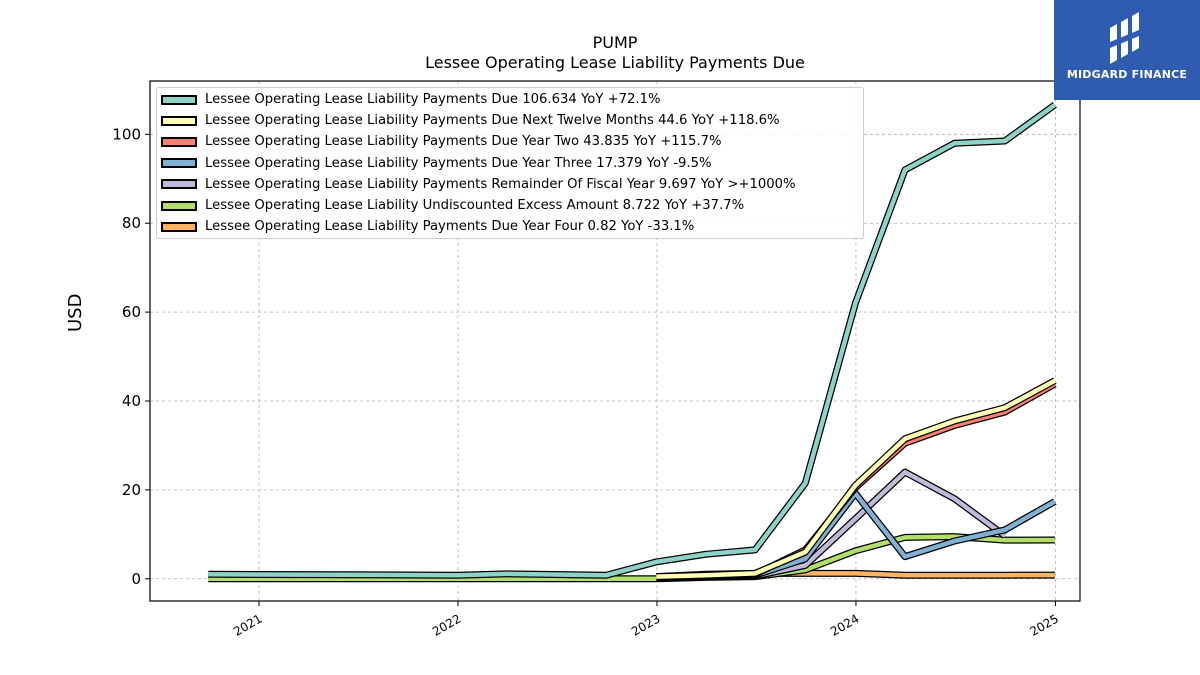  I want to click on y-axis-label: USD, so click(75, 312).